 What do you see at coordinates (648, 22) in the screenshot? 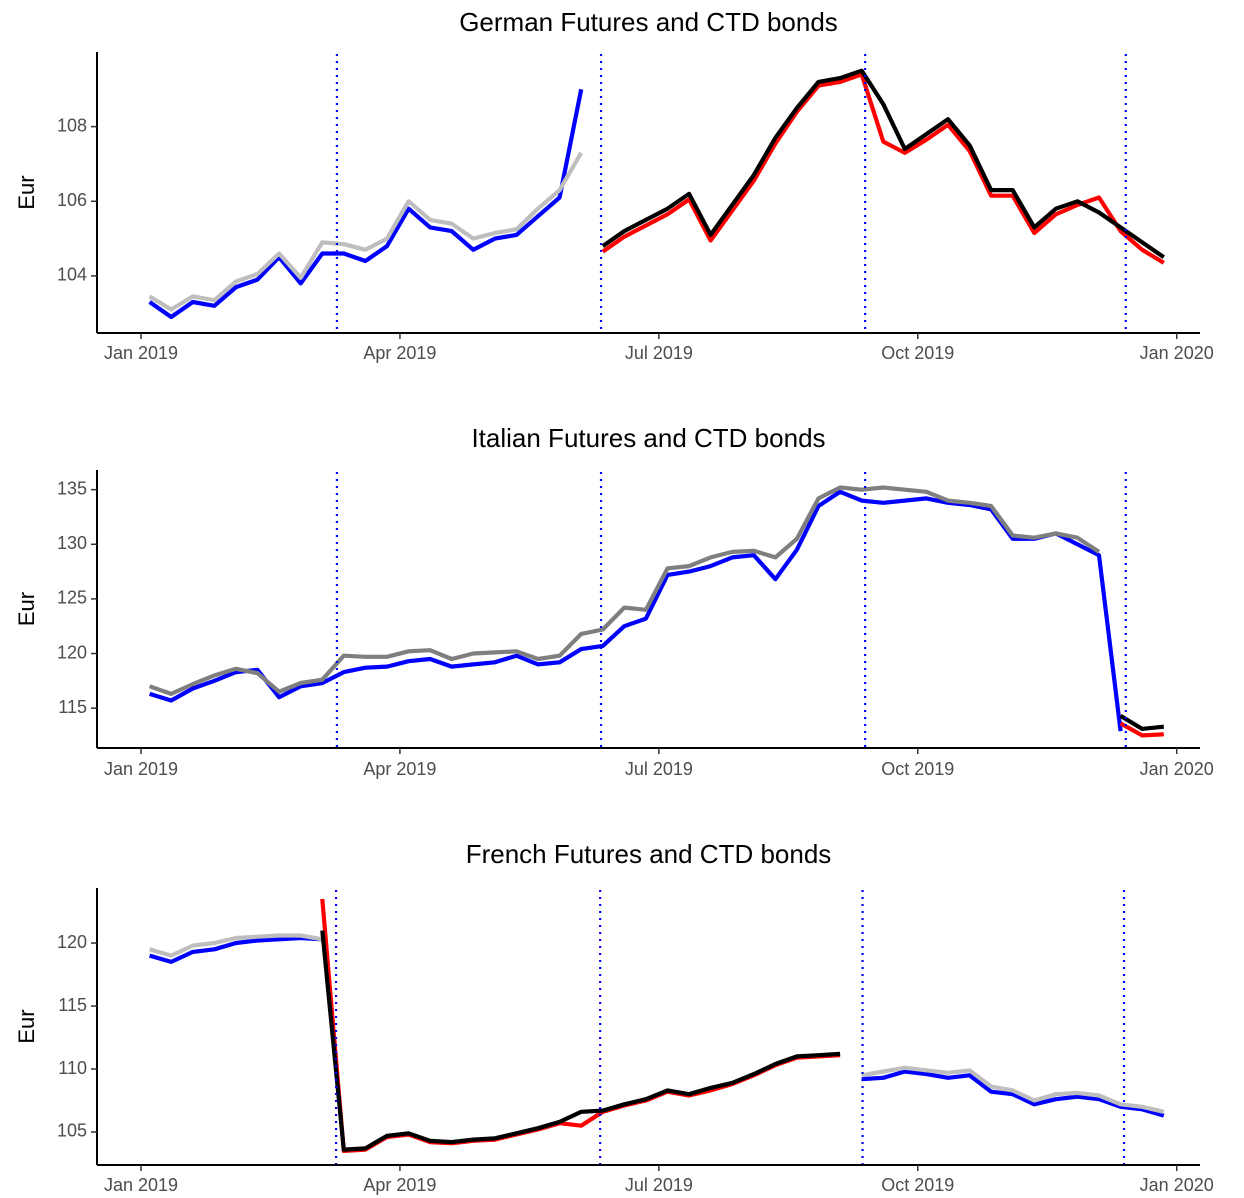
I see `chart-title: German Futures and CTD bonds` at bounding box center [648, 22].